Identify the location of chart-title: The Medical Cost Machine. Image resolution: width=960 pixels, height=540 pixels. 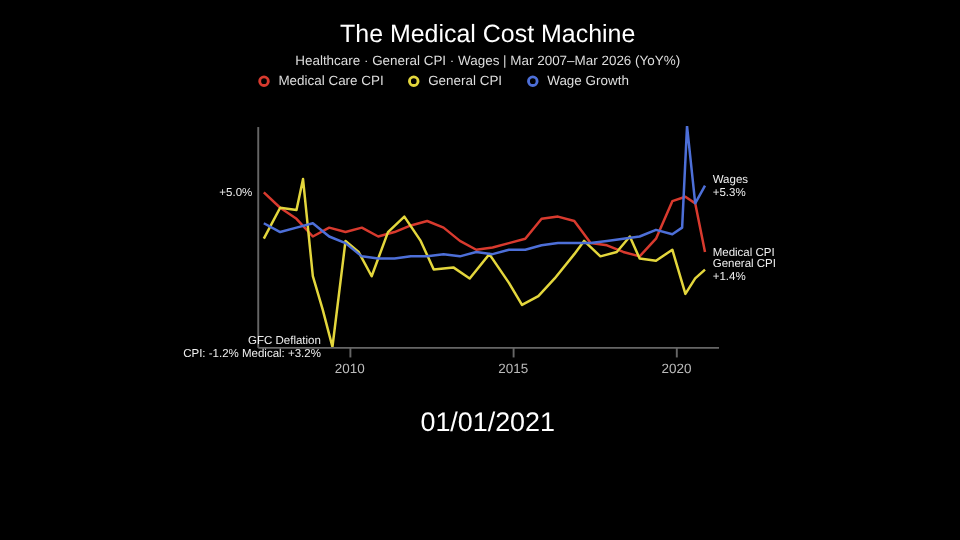
(488, 33).